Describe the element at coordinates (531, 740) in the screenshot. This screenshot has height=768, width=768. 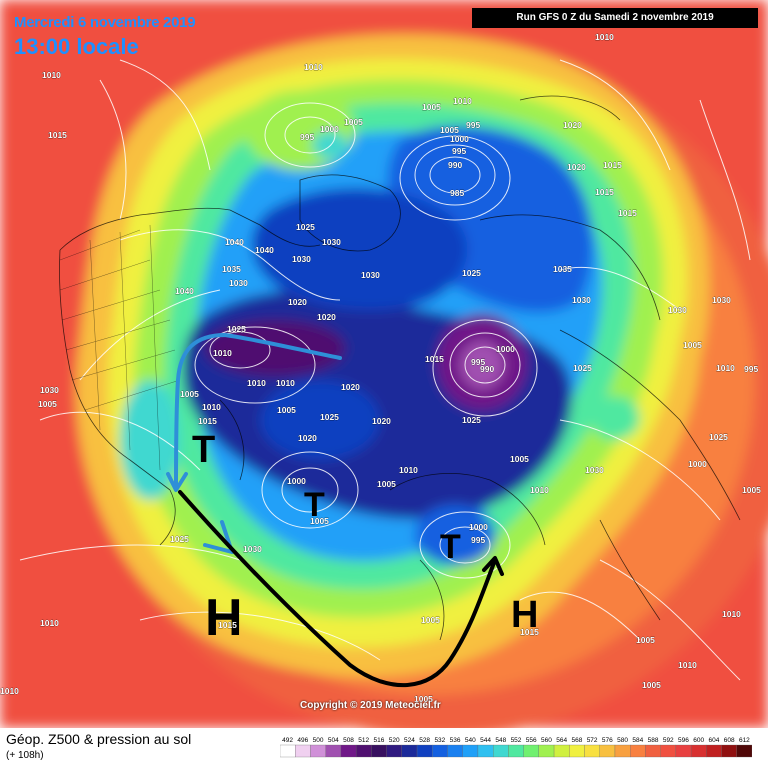
I see `scale-tick-label: 556` at that location.